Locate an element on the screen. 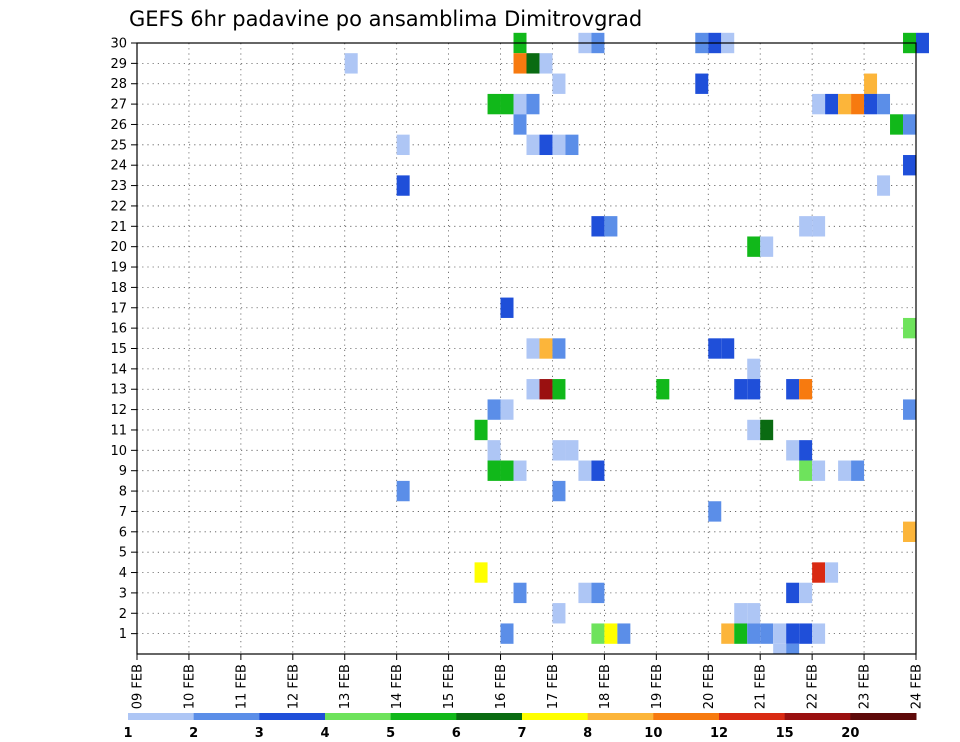 Image resolution: width=960 pixels, height=742 pixels. legend-label: 8 is located at coordinates (587, 733).